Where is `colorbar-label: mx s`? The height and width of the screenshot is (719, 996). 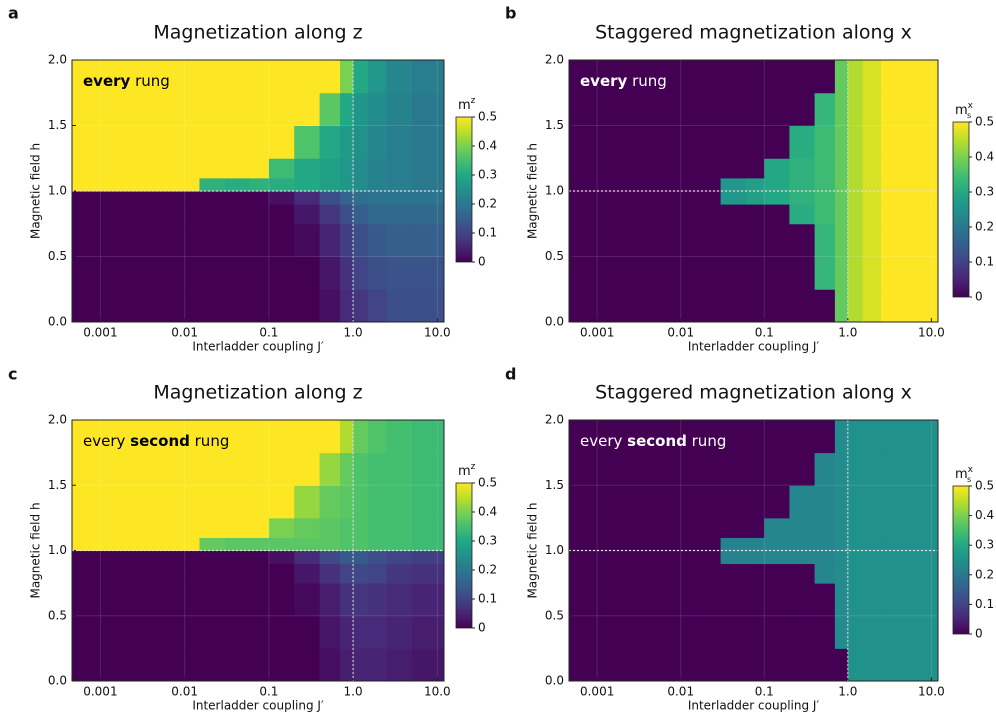
colorbar-label: mx s is located at coordinates (964, 474).